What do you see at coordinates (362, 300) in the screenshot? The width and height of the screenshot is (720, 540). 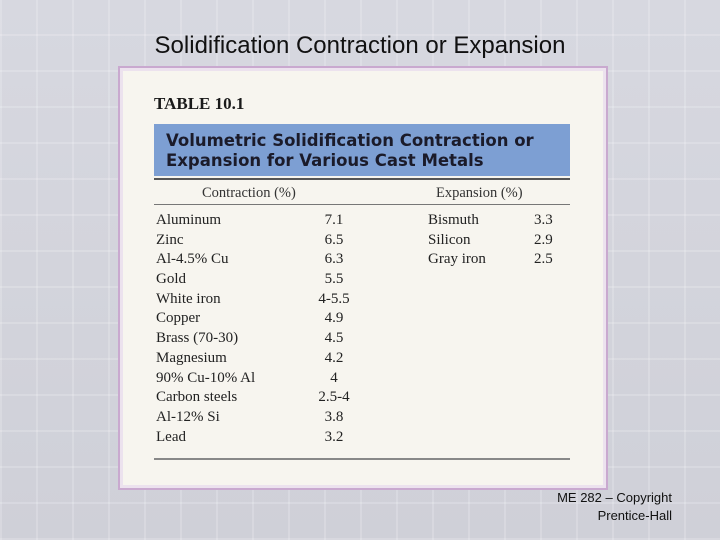 I see `table-row: White iron 4-5.5` at bounding box center [362, 300].